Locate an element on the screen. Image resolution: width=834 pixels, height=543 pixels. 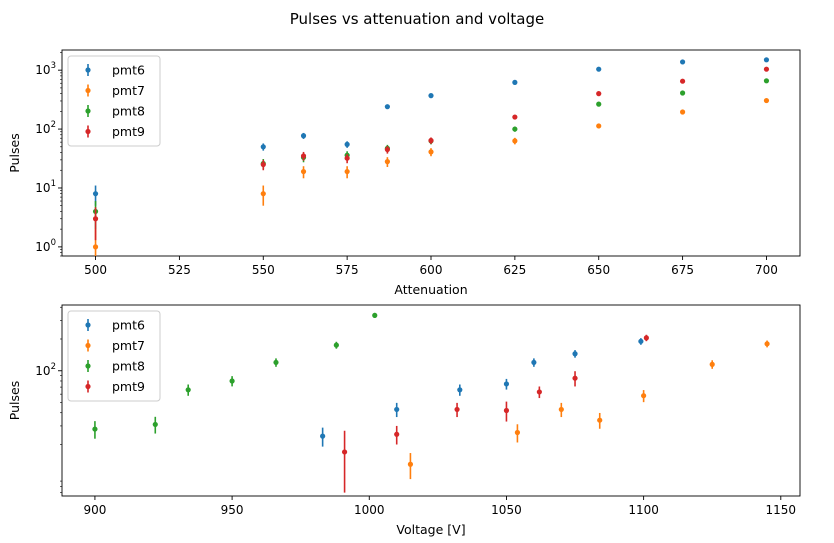
x-tick-label: 1000 is located at coordinates (369, 510).